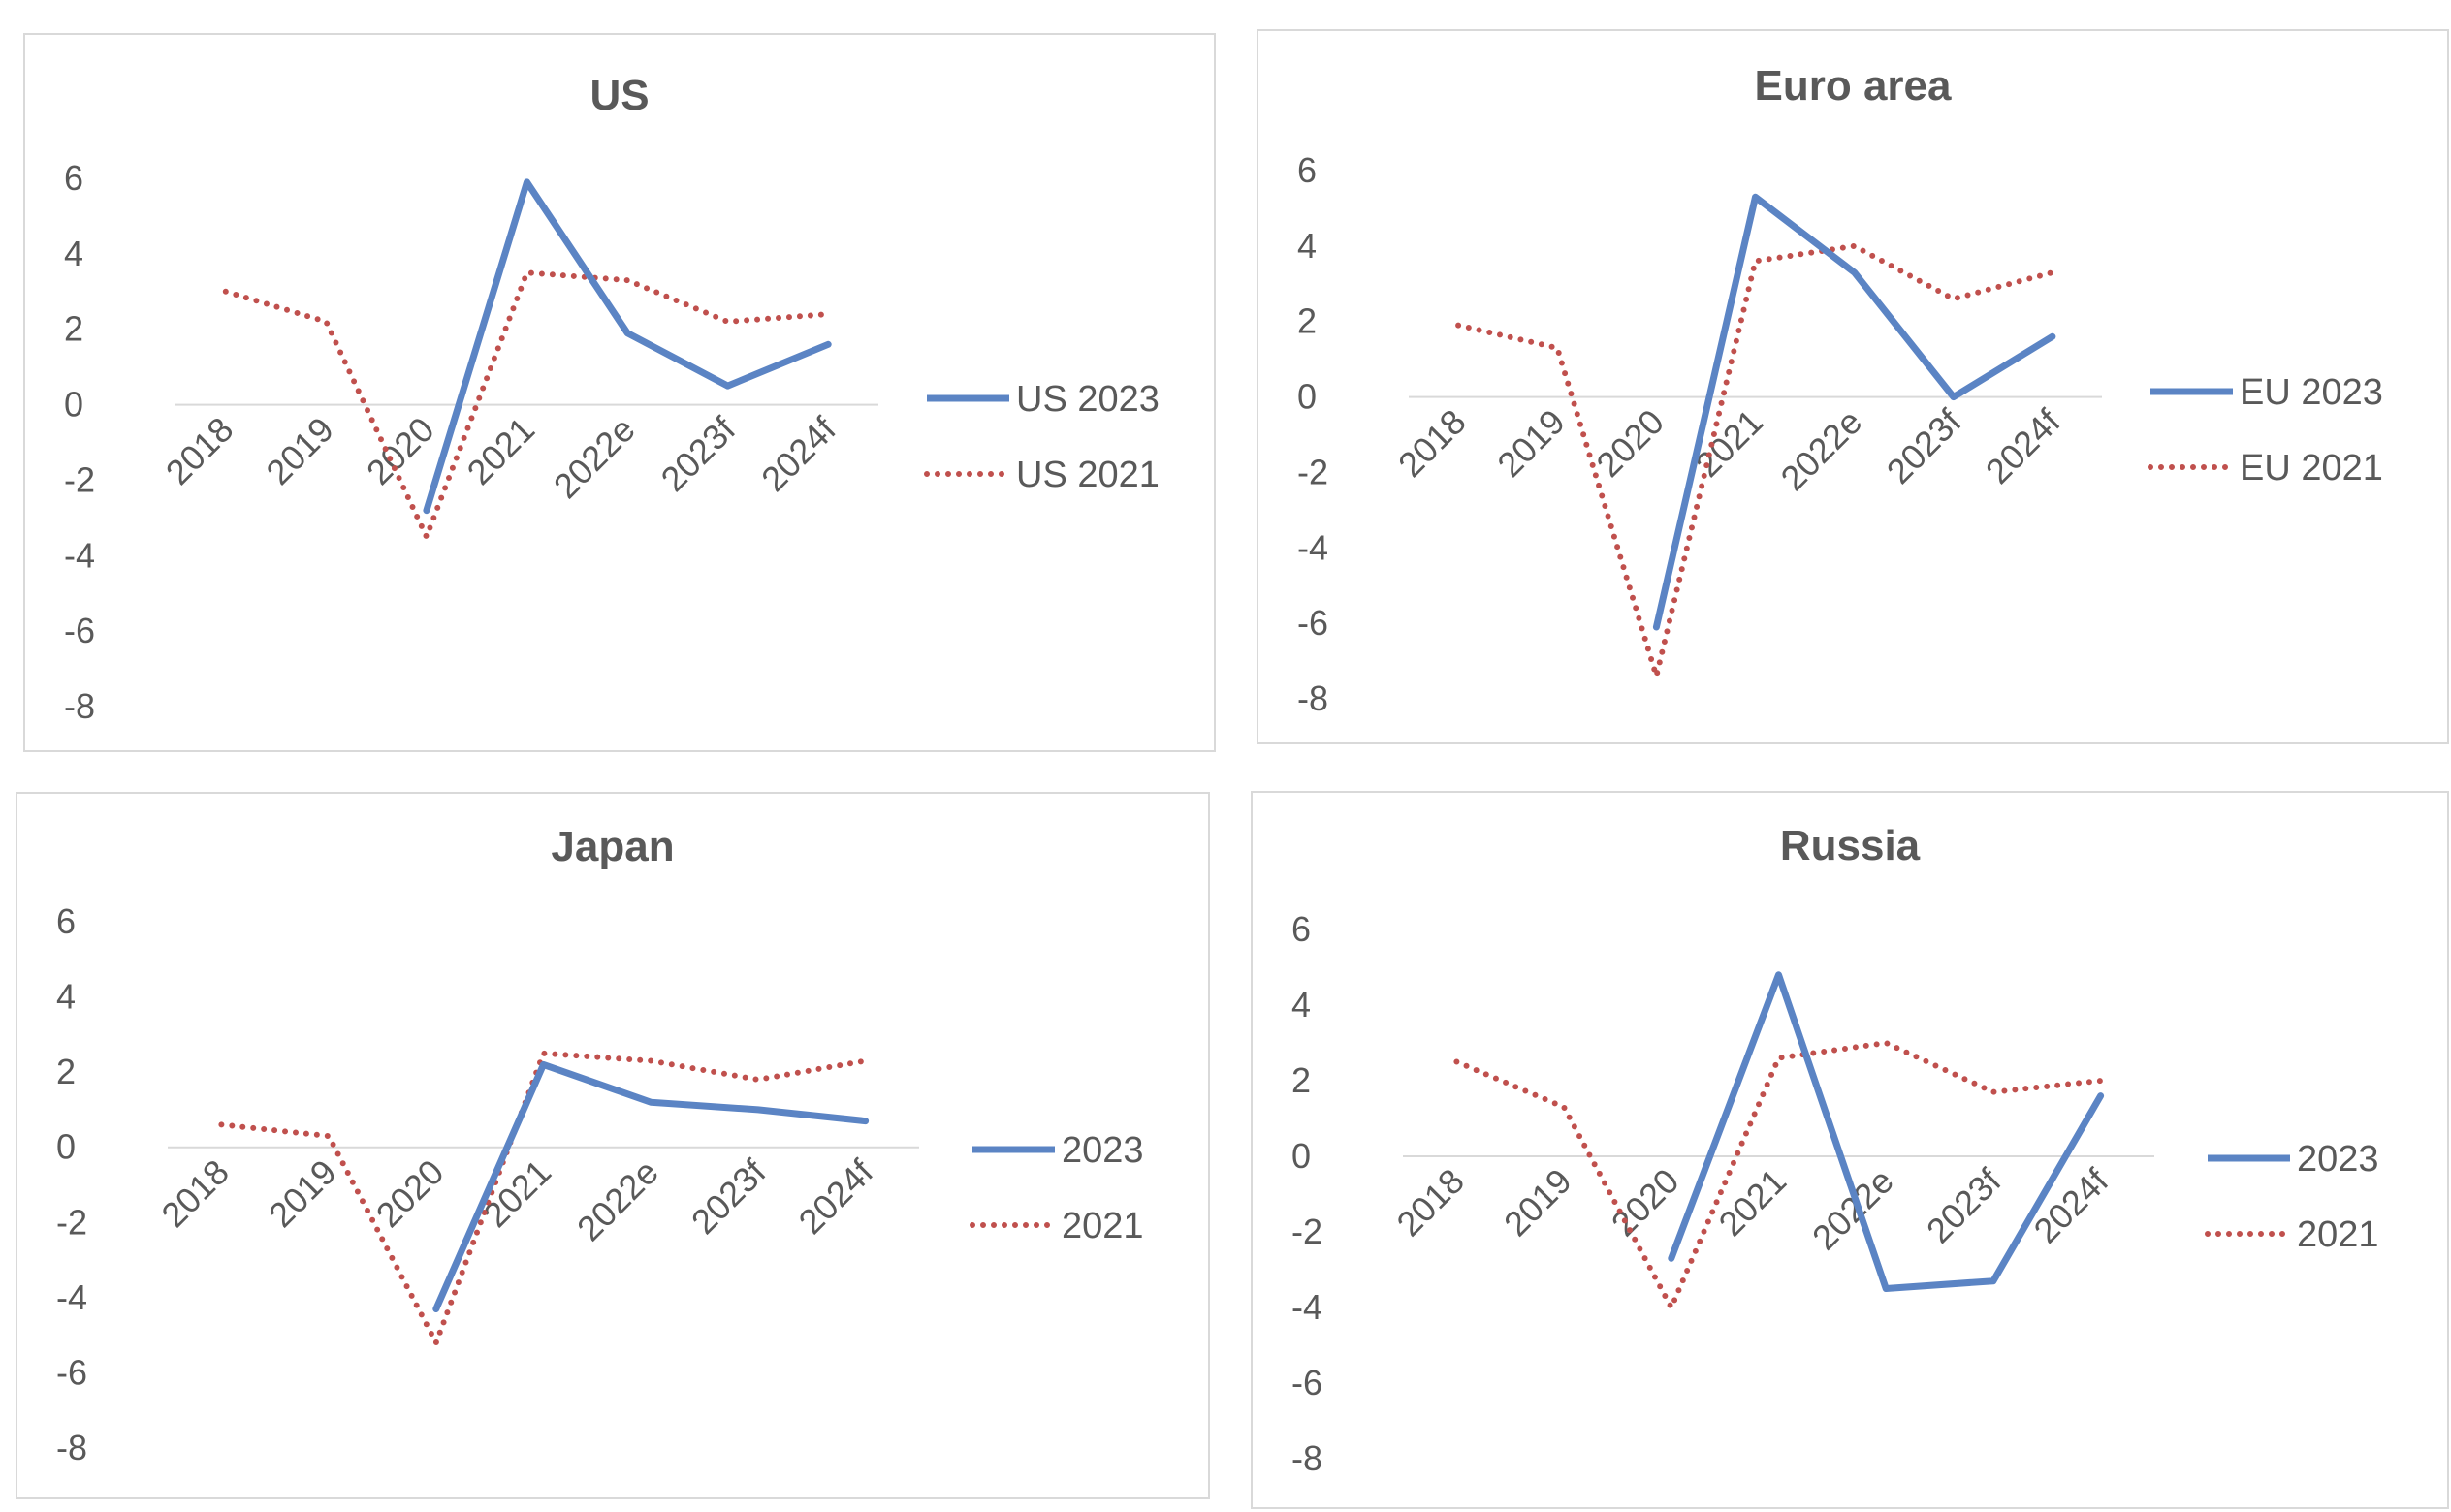 The width and height of the screenshot is (2451, 1512). I want to click on legend-label: US 2021, so click(1088, 475).